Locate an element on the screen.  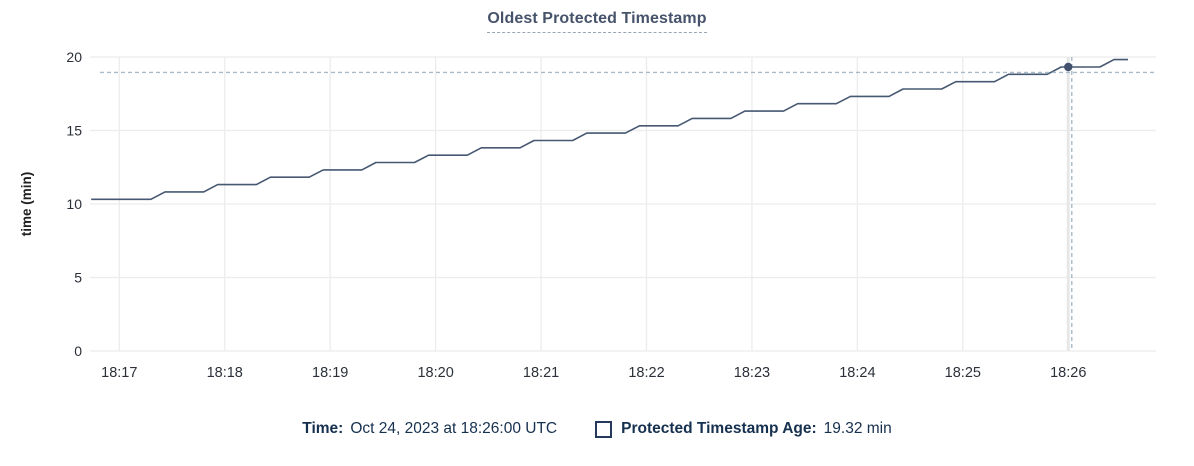
time-readout: Time: Oct 24, 2023 at 18:26:00 UTC is located at coordinates (429, 429).